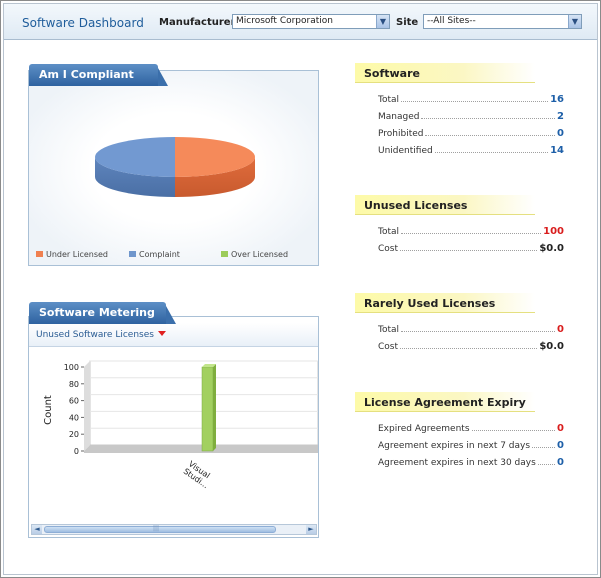 The width and height of the screenshot is (601, 578). Describe the element at coordinates (215, 177) in the screenshot. I see `pie-side-under-licensed` at that location.